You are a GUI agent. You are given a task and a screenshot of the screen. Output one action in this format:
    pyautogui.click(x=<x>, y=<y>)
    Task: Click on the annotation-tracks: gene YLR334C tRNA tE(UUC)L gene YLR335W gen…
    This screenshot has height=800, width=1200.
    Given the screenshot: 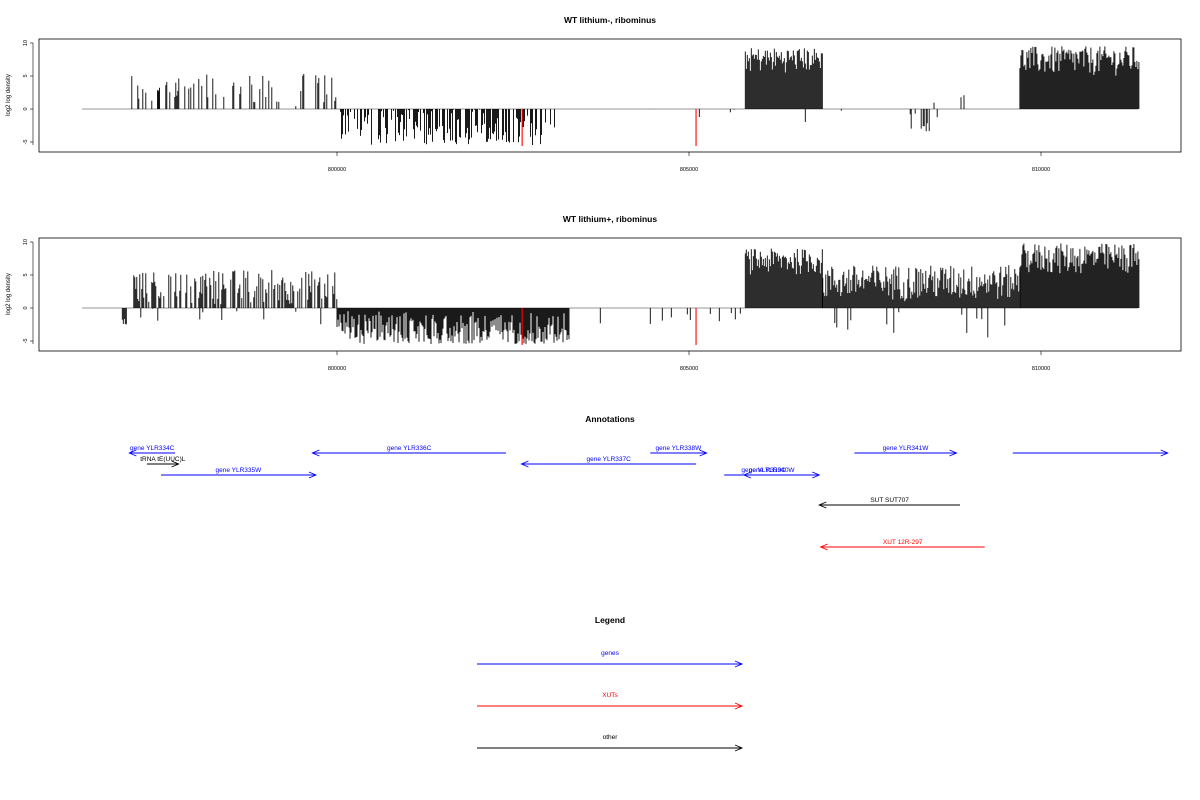 What is the action you would take?
    pyautogui.click(x=648, y=498)
    